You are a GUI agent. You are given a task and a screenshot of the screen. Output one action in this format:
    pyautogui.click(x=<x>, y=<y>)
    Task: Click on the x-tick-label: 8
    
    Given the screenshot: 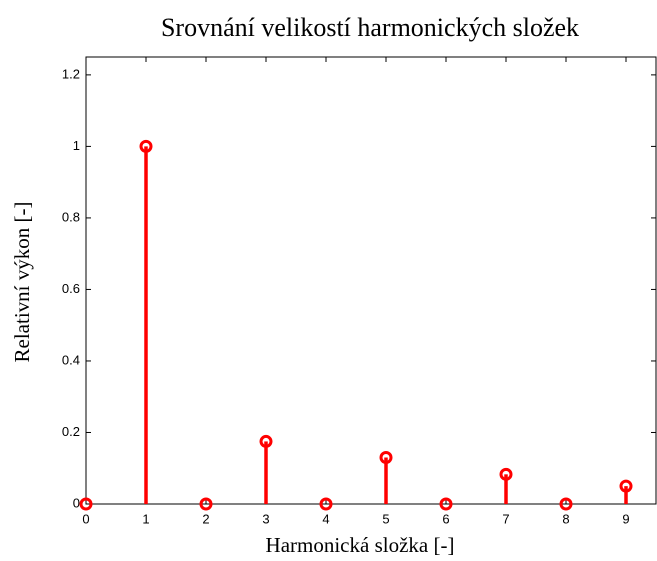 What is the action you would take?
    pyautogui.click(x=565, y=518)
    